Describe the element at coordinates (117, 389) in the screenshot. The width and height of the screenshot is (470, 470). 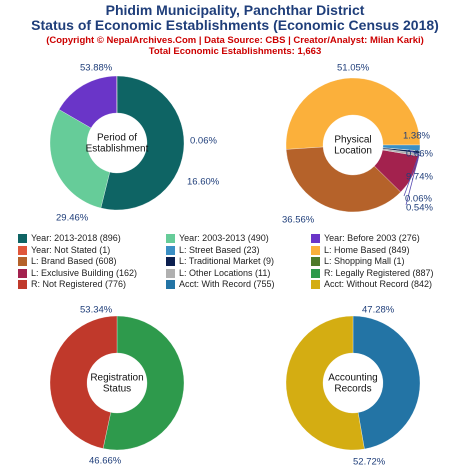
I see `donut-center-label-2-1: Status` at that location.